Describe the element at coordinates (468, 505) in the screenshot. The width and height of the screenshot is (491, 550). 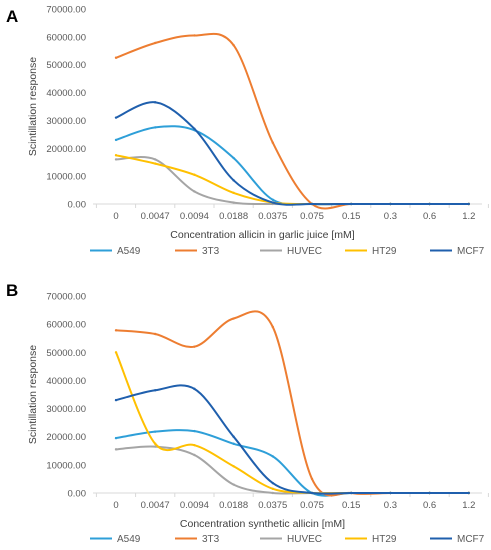
I see `x-tick-label: 1.2` at that location.